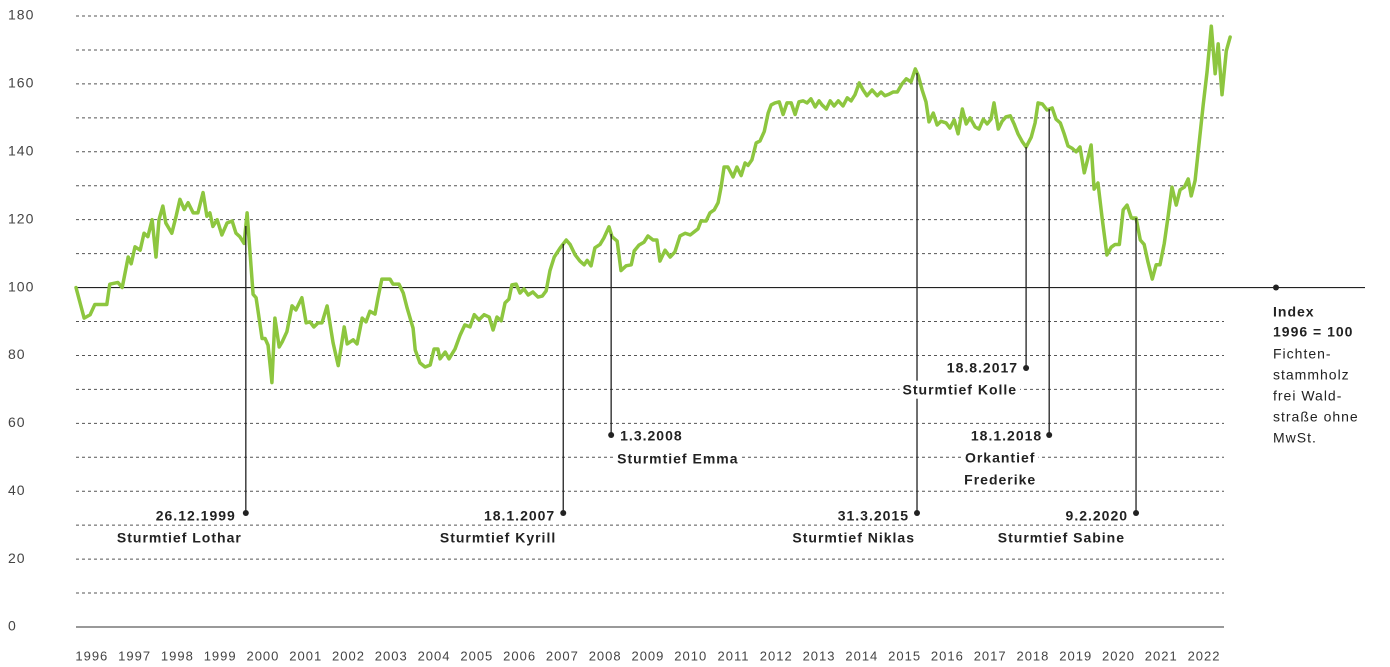 This screenshot has height=667, width=1390. I want to click on annotation-date: 18.1.2018, so click(1006, 436).